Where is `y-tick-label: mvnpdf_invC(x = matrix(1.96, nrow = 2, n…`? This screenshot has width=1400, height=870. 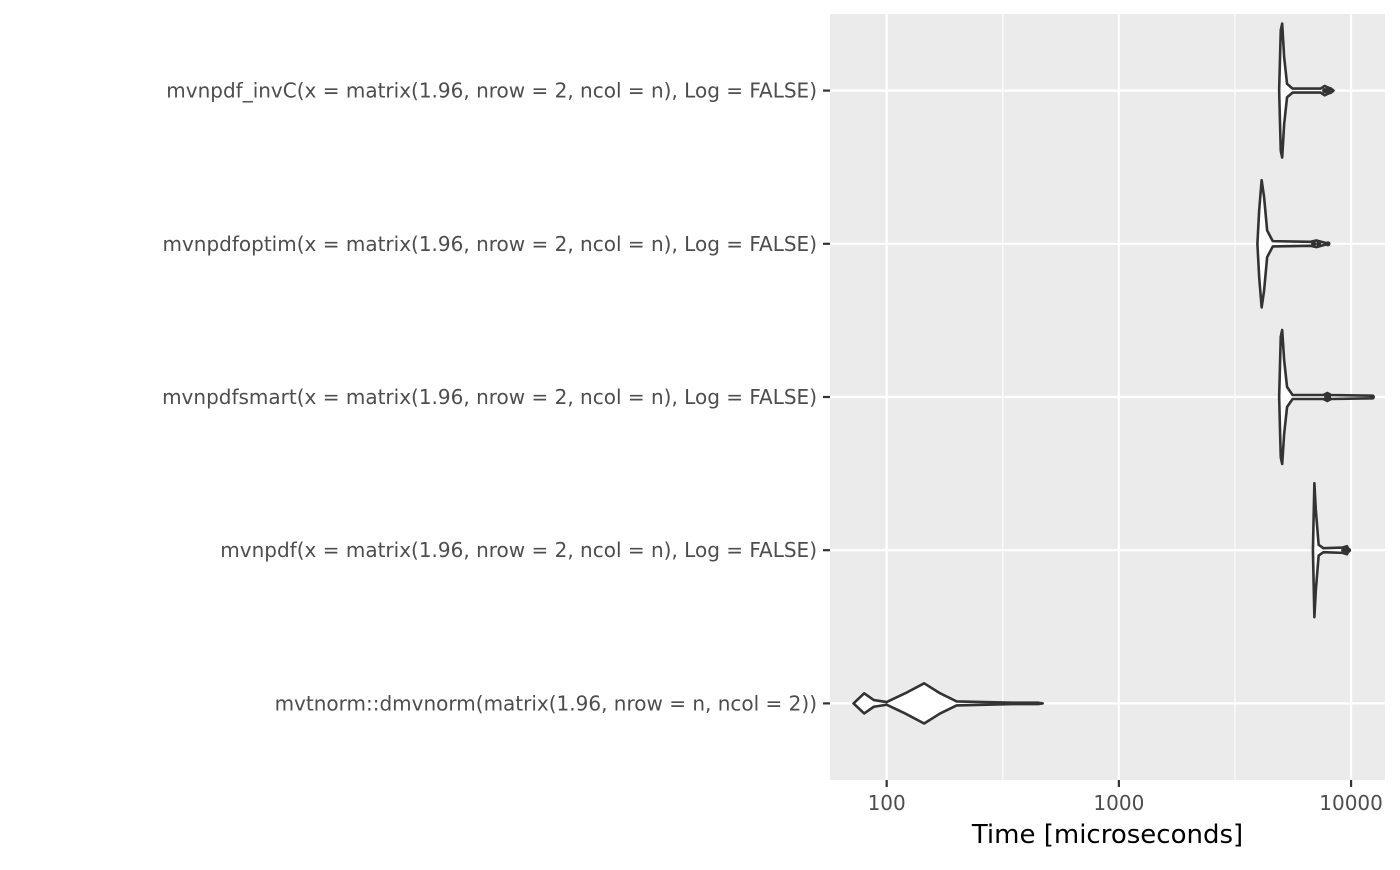 y-tick-label: mvnpdf_invC(x = matrix(1.96, nrow = 2, n… is located at coordinates (491, 91).